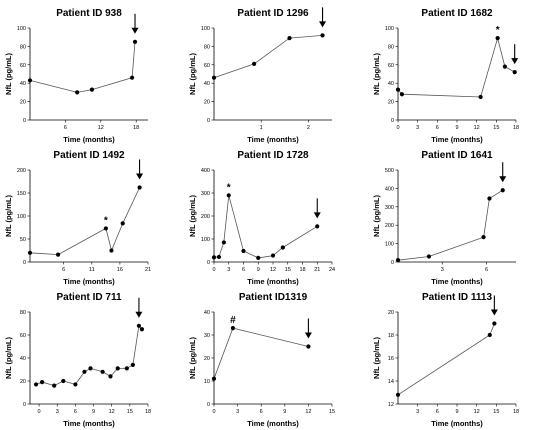 The width and height of the screenshot is (550, 430). Describe the element at coordinates (21, 171) in the screenshot. I see `y-tick-label: 200` at that location.